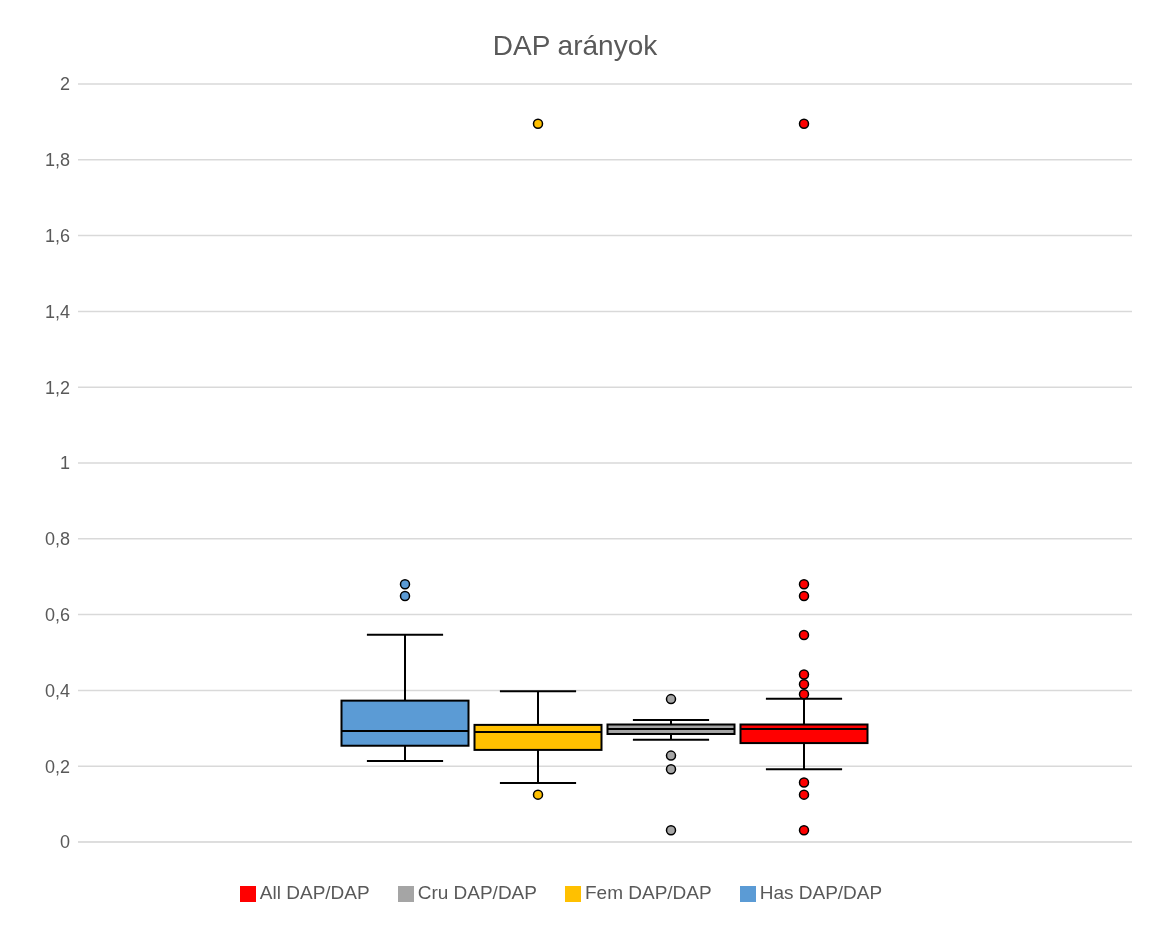 This screenshot has width=1150, height=936. What do you see at coordinates (575, 46) in the screenshot?
I see `chart-title: DAP arányok` at bounding box center [575, 46].